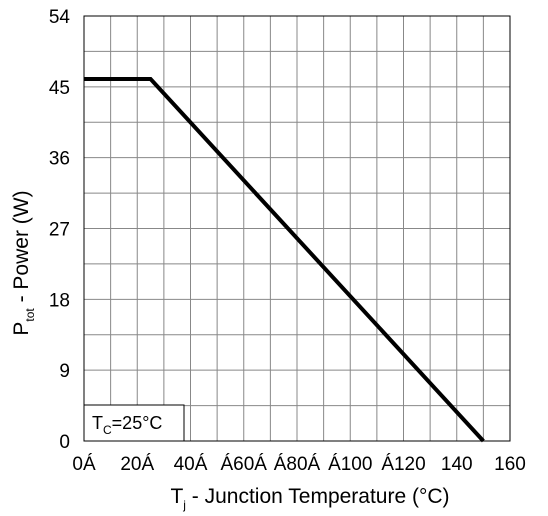 The image size is (548, 516). I want to click on y-tick-label: 27, so click(59, 230).